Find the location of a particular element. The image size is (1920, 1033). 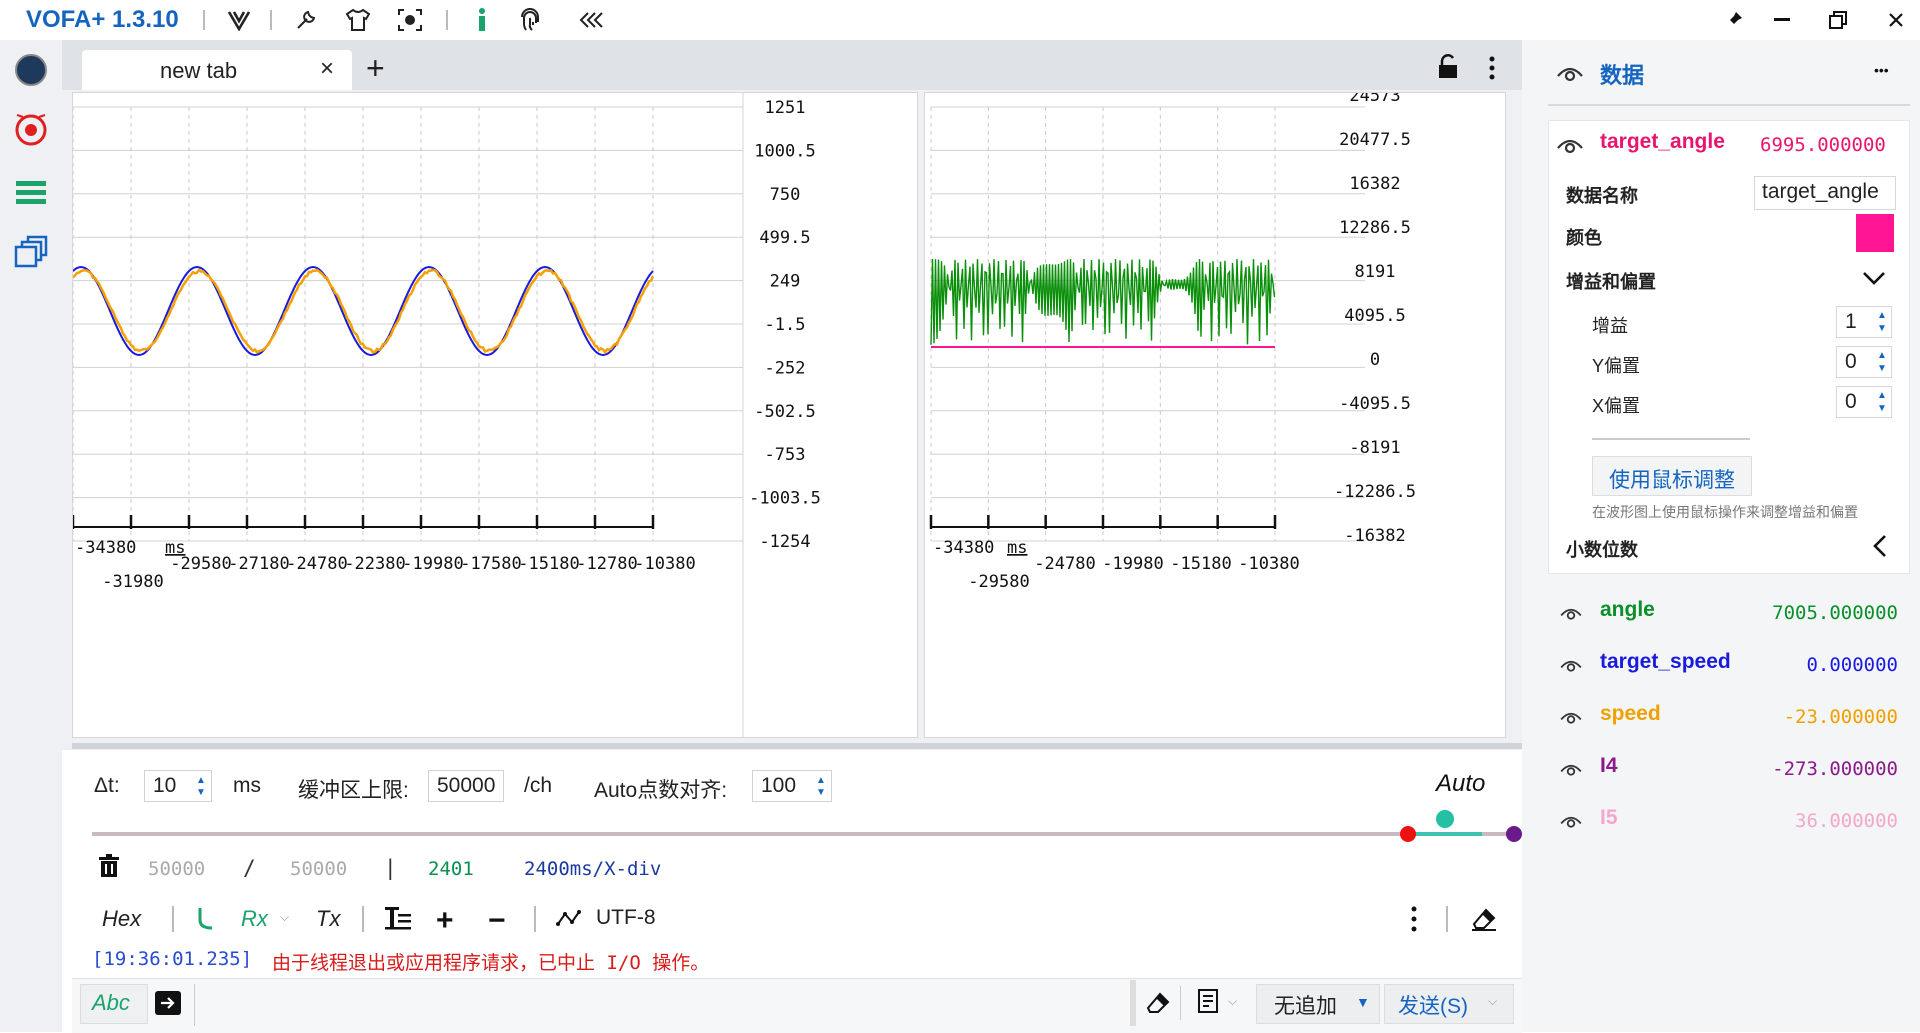

shirt-icon is located at coordinates (358, 20).